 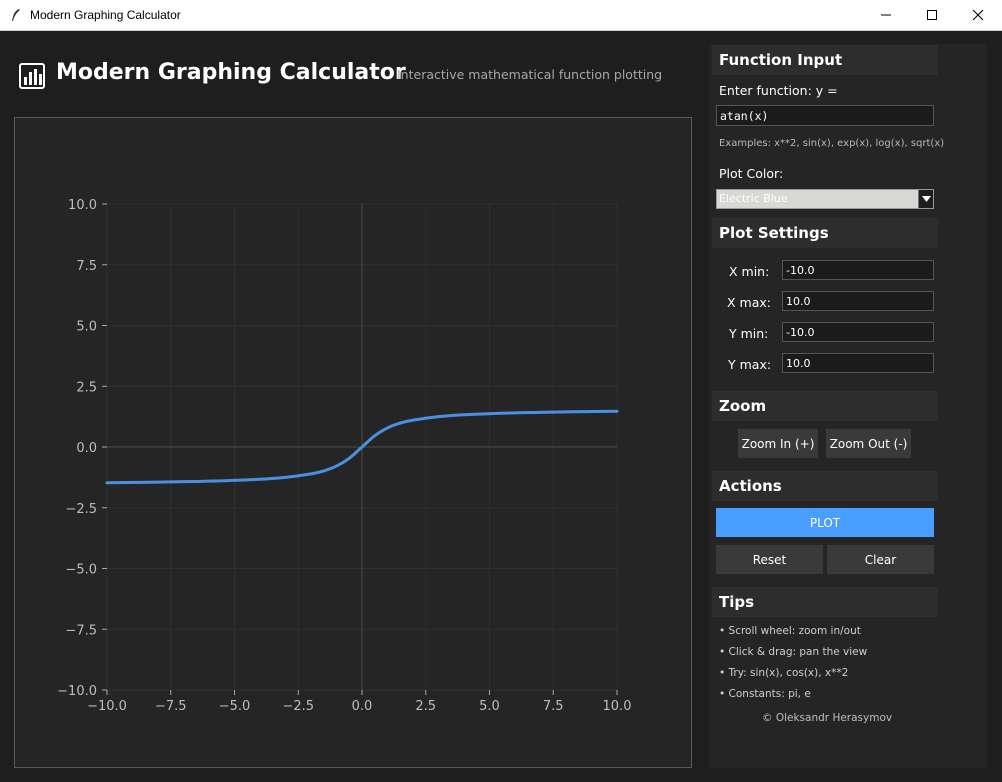 I want to click on clear-button: Clear, so click(x=880, y=559).